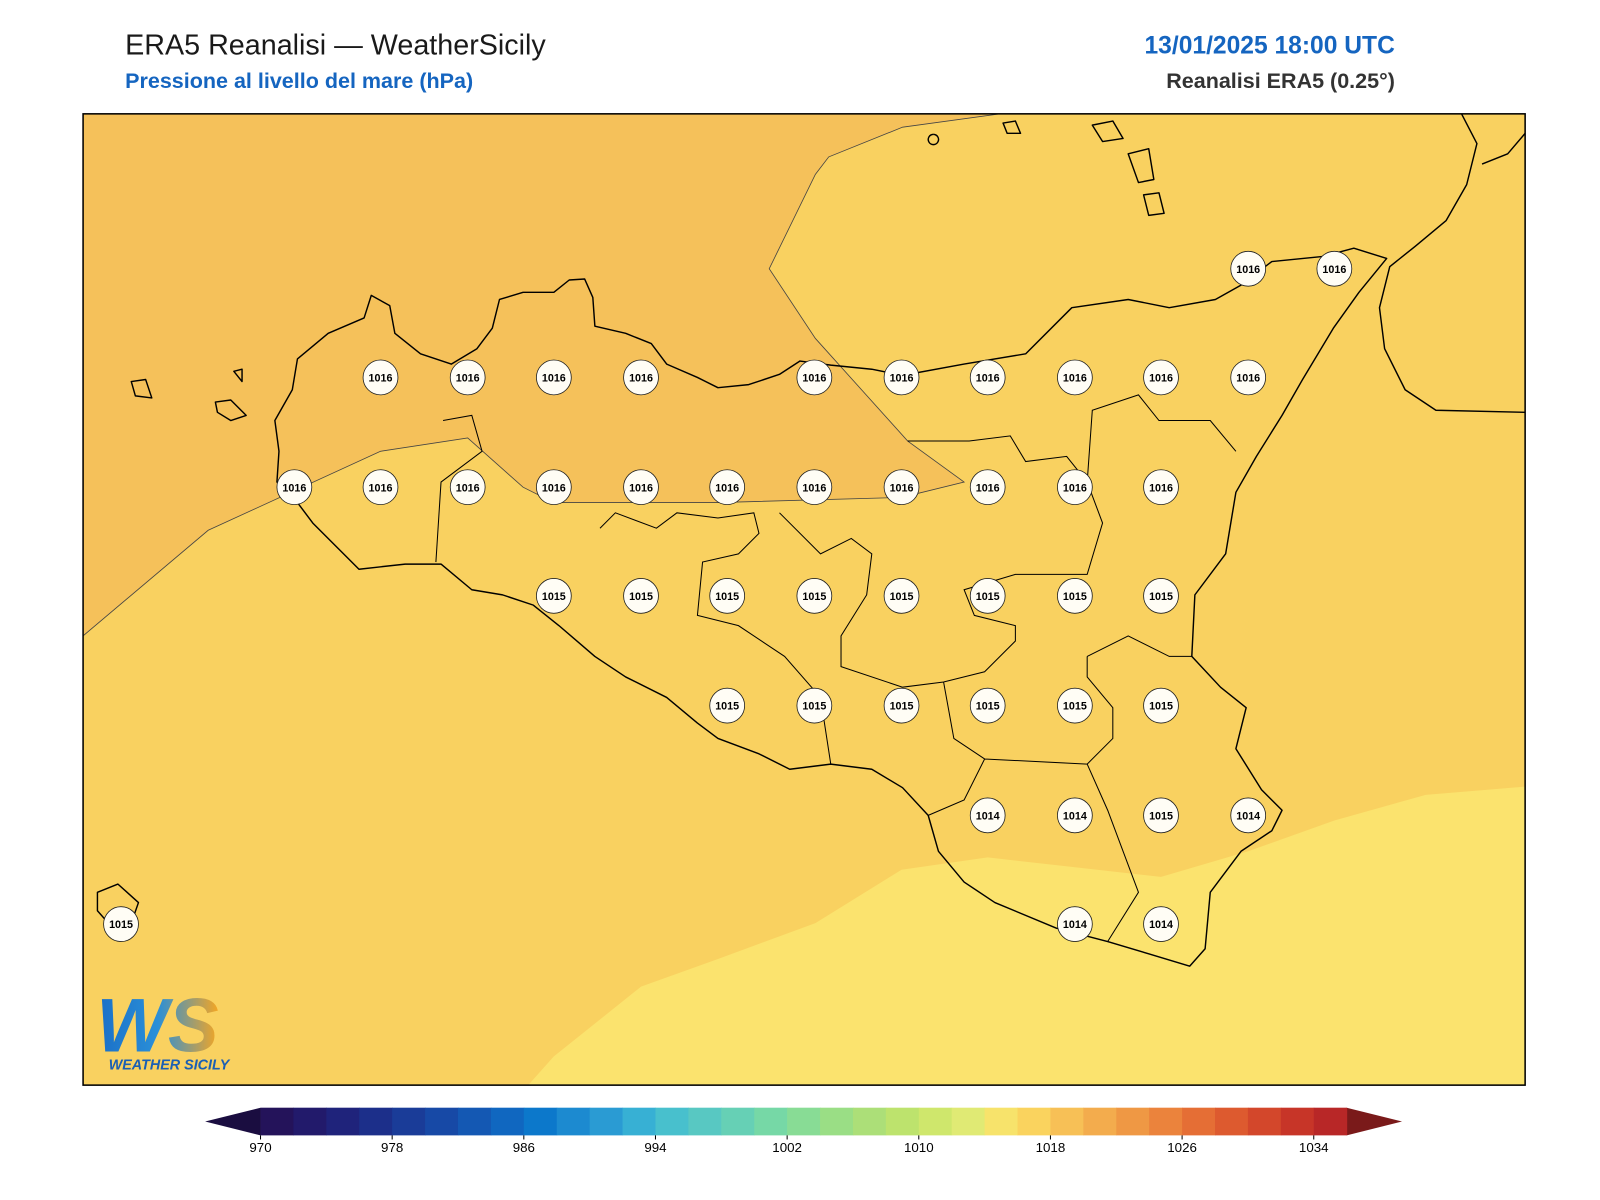 The width and height of the screenshot is (1600, 1200). Describe the element at coordinates (299, 81) in the screenshot. I see `subtitle: Pressione al livello del mare (hPa)` at that location.